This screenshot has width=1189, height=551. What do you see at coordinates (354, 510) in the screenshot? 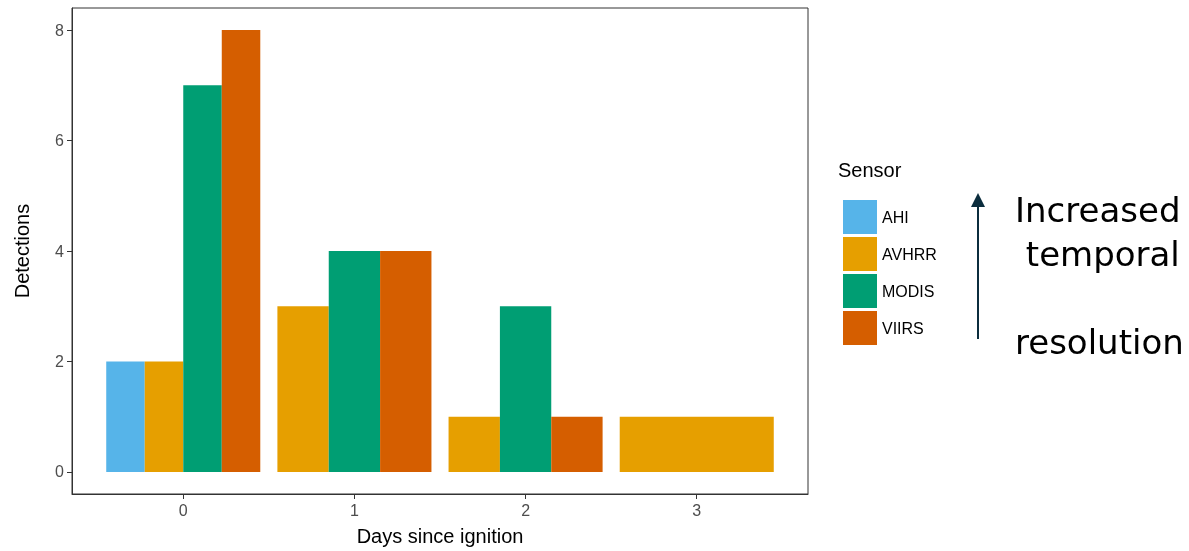
I see `x-tick-label: 1` at bounding box center [354, 510].